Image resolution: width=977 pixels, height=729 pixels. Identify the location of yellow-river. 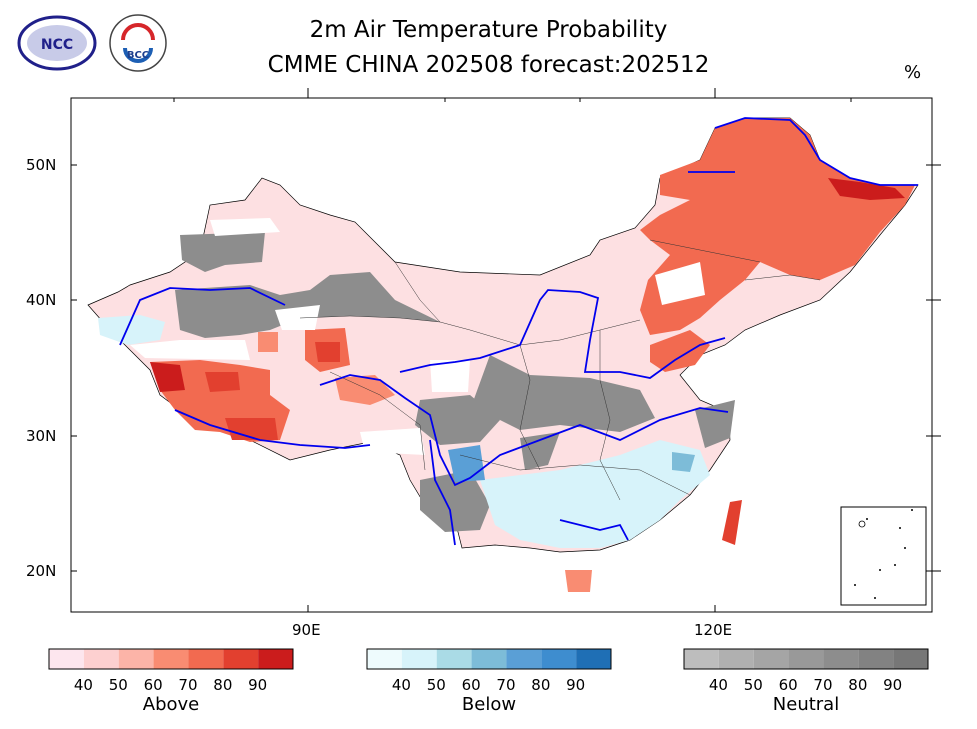
(562, 334).